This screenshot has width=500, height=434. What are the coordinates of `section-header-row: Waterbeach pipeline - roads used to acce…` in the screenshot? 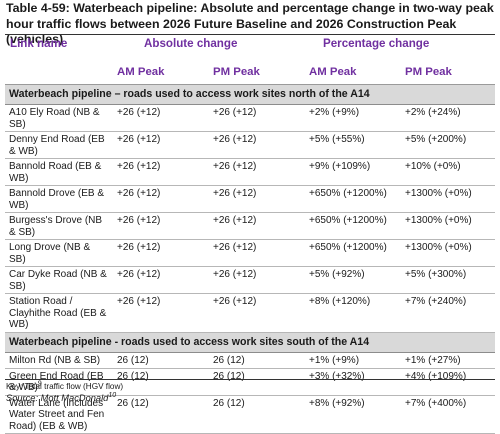 It's located at (250, 342).